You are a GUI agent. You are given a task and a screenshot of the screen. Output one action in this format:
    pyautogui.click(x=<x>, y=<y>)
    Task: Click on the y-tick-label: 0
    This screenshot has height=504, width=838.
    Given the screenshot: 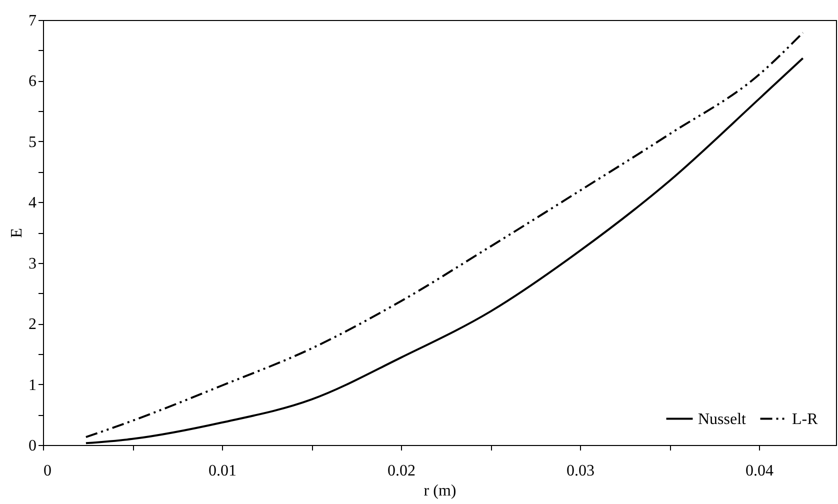 What is the action you would take?
    pyautogui.click(x=32, y=446)
    